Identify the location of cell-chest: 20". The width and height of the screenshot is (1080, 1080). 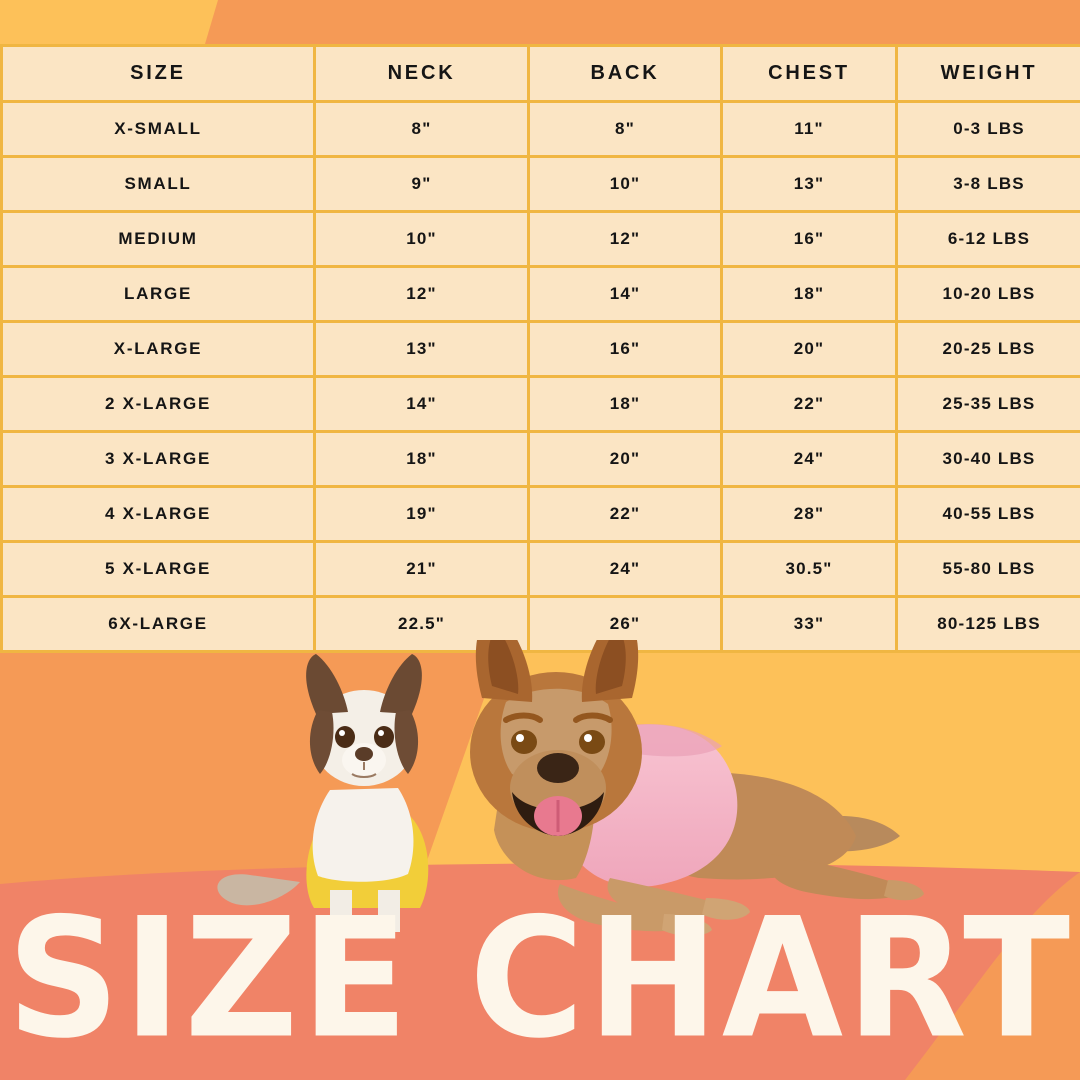
(809, 349).